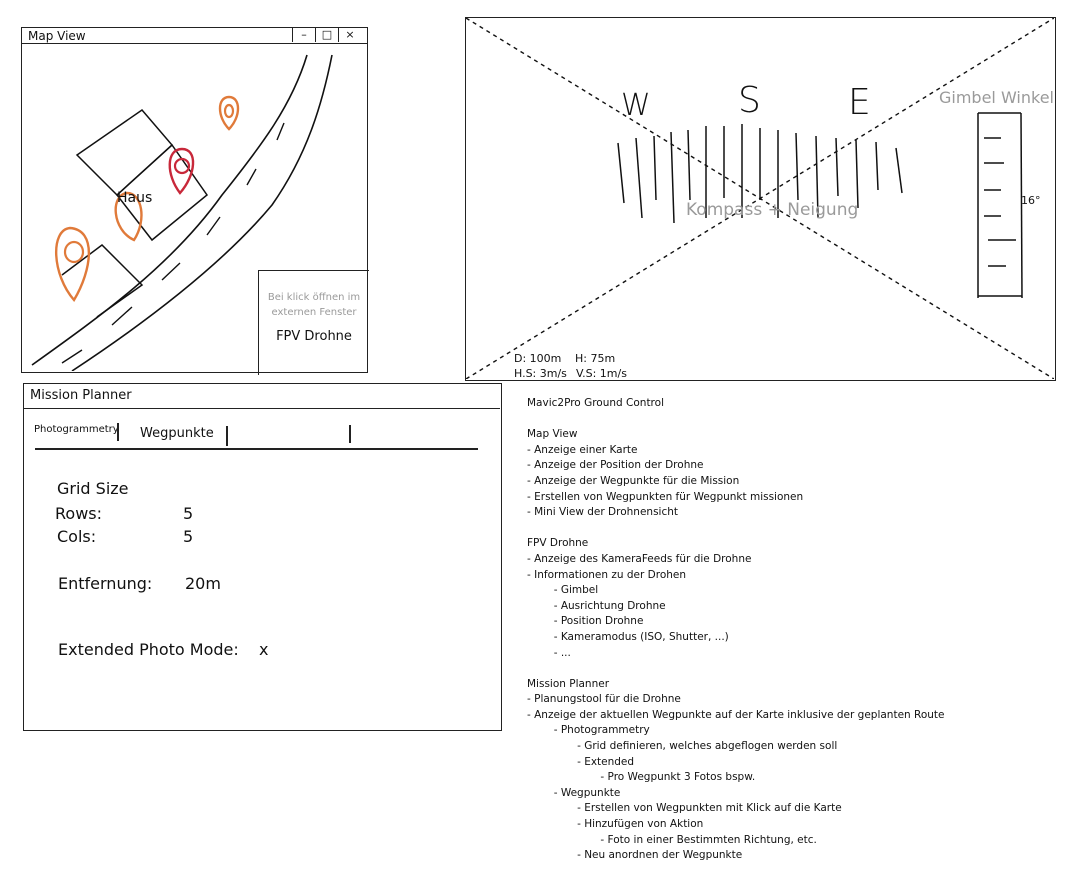 This screenshot has height=879, width=1071. What do you see at coordinates (595, 358) in the screenshot?
I see `telemetry-height: H: 75m` at bounding box center [595, 358].